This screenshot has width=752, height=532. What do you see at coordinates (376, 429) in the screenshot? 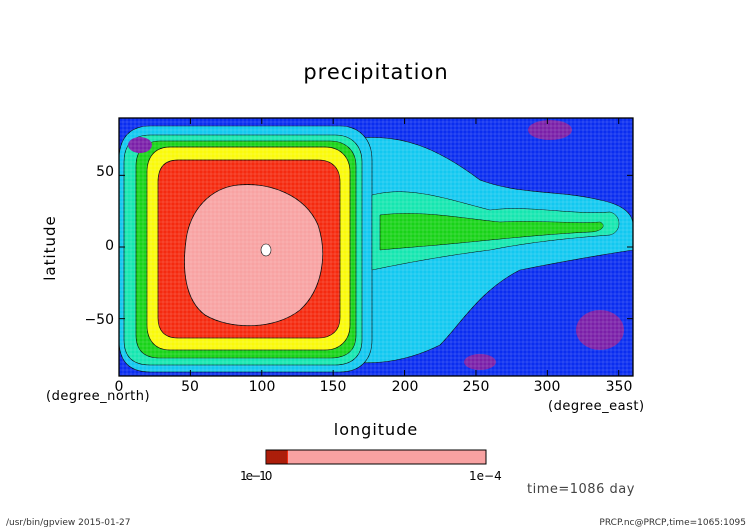
I see `x-axis-label: longitude` at bounding box center [376, 429].